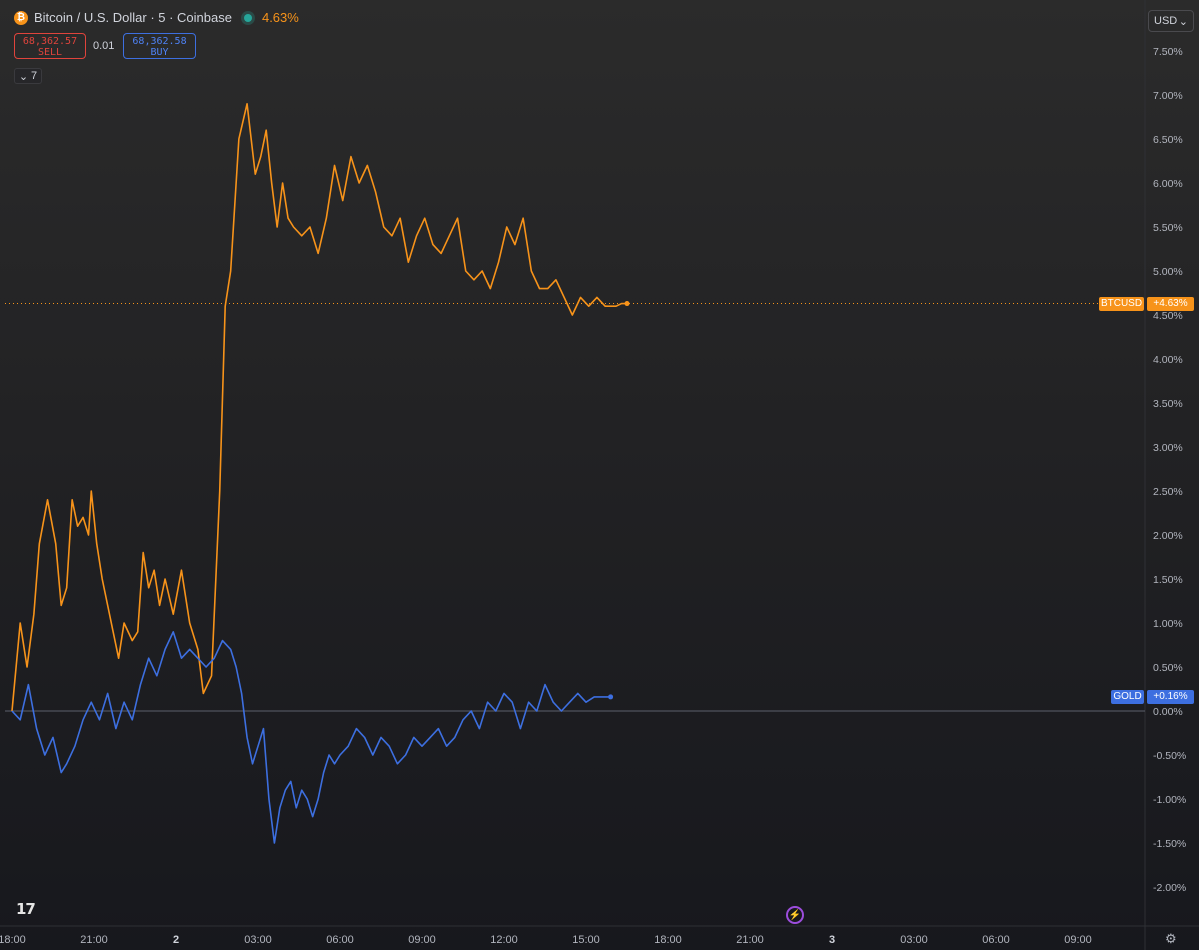  I want to click on y-tick-label: 6.00%, so click(1168, 184).